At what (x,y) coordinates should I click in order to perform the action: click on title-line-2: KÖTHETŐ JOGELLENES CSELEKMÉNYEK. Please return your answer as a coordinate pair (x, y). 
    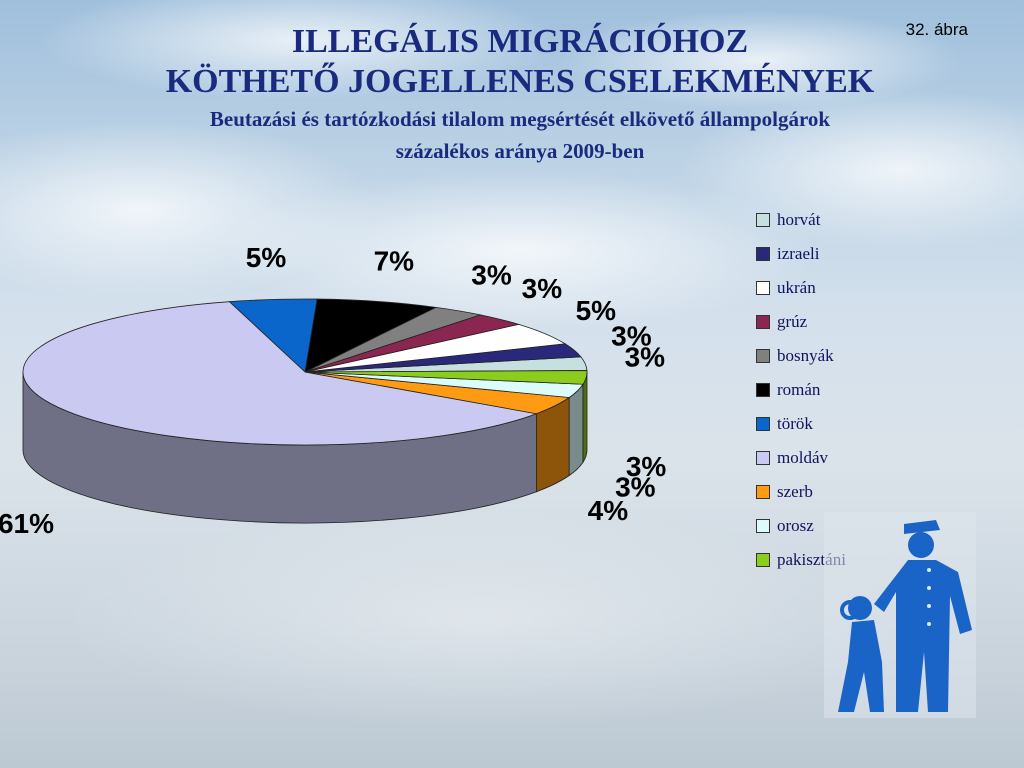
    Looking at the image, I should click on (520, 81).